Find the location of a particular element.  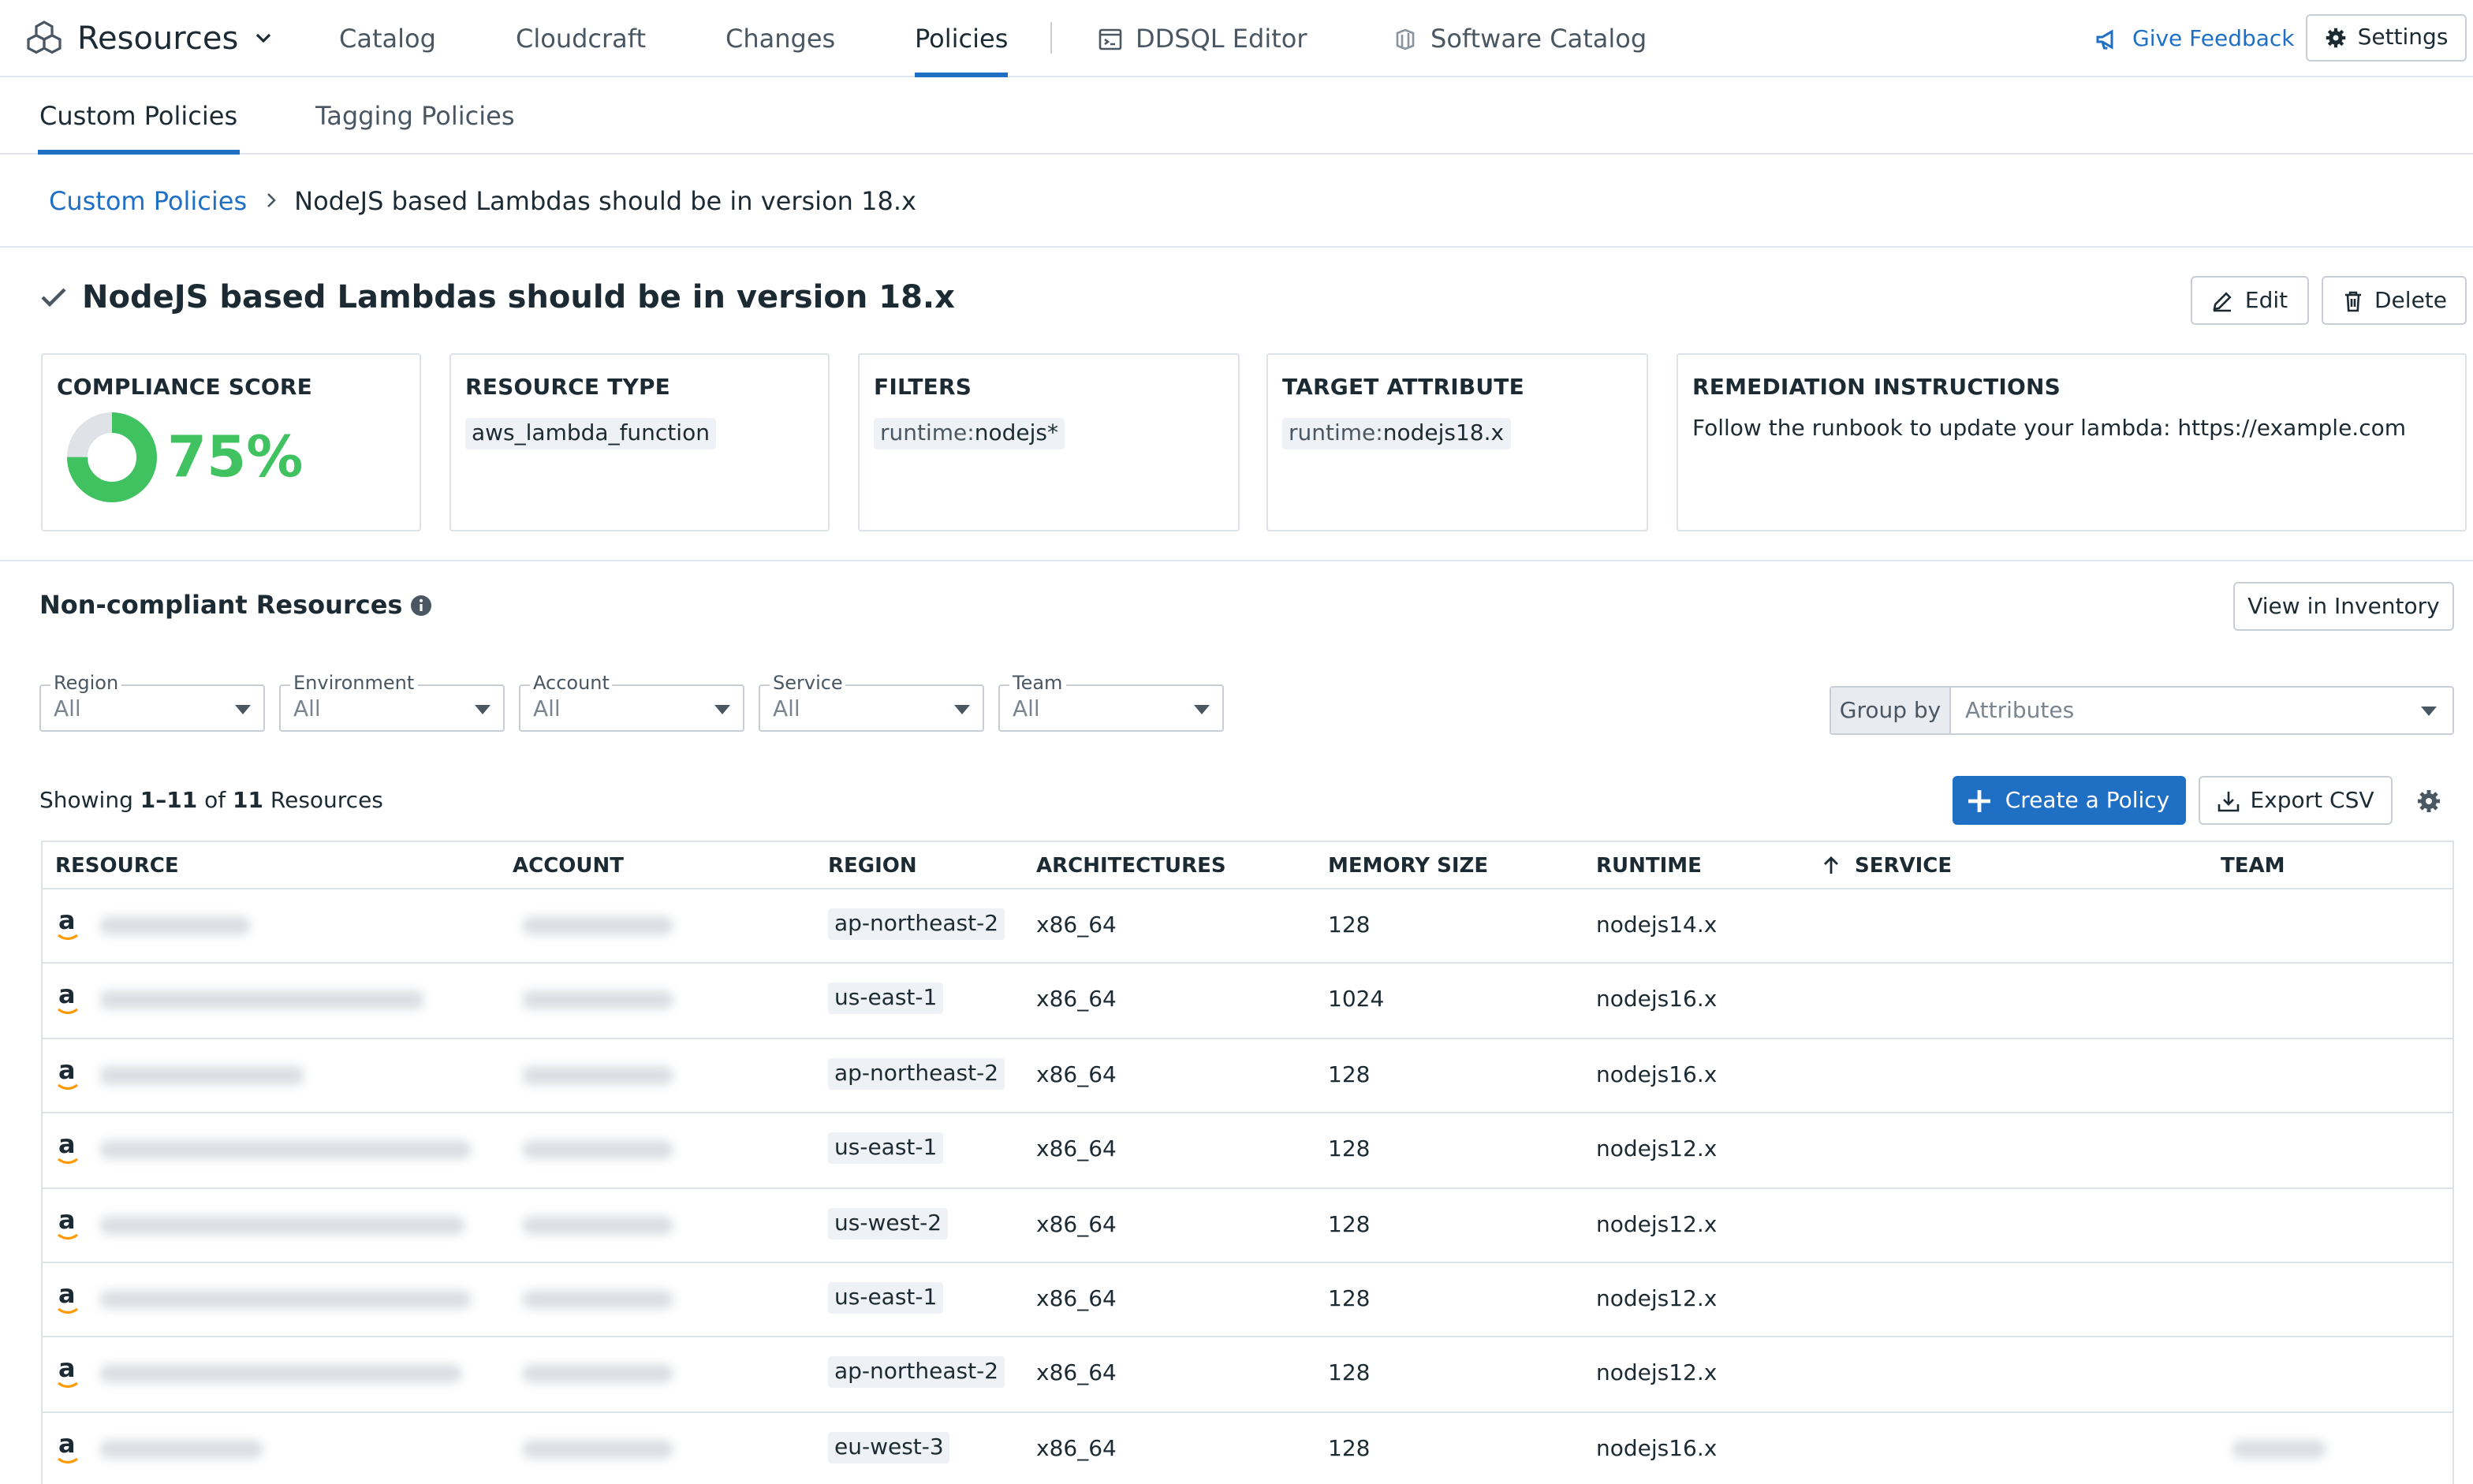

card-label: TARGET ATTRIBUTE is located at coordinates (1403, 388).